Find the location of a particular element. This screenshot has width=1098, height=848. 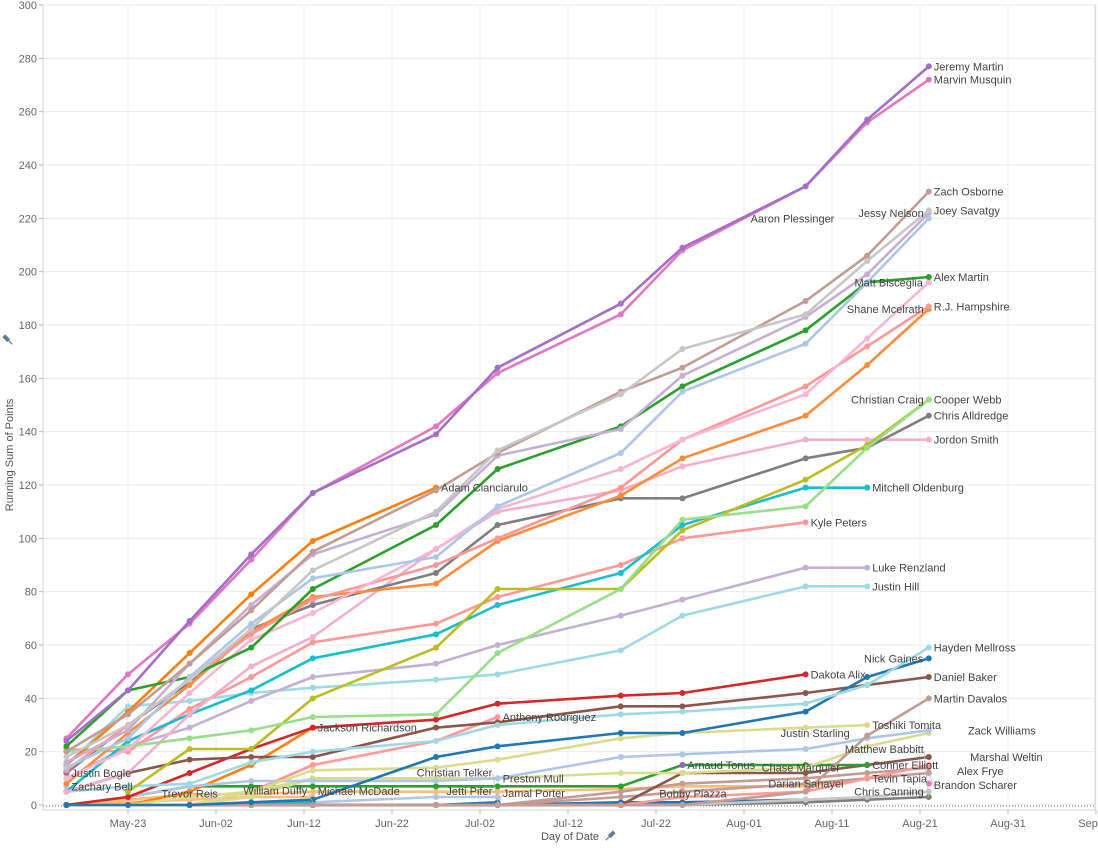

y-tick-label: 180 is located at coordinates (28, 326).